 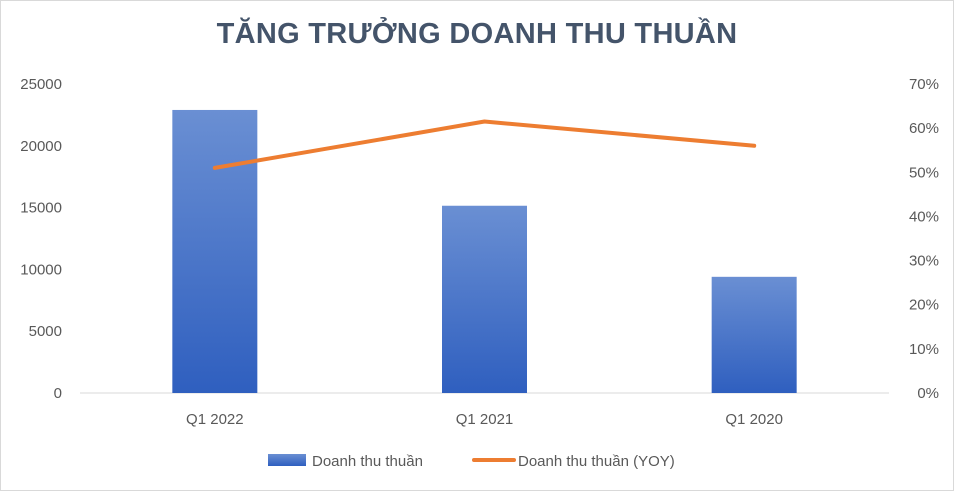 What do you see at coordinates (924, 349) in the screenshot?
I see `right-axis-tick: 10%` at bounding box center [924, 349].